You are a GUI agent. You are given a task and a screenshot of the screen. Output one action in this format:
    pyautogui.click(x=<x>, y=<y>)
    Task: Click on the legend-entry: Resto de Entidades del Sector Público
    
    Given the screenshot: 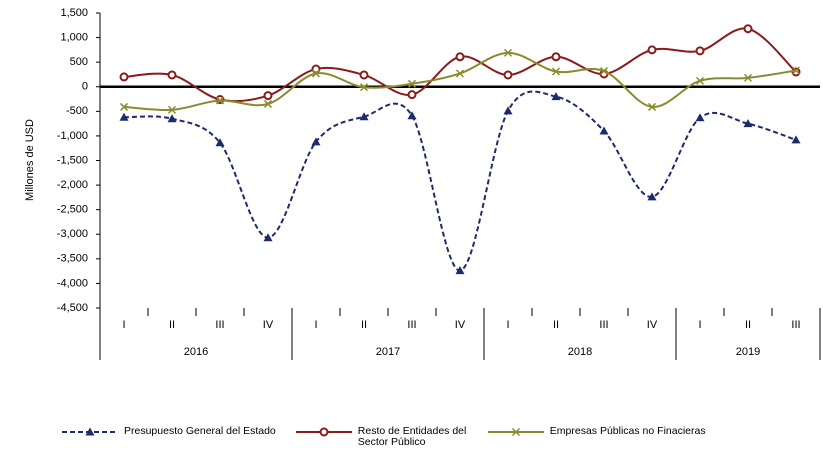 What is the action you would take?
    pyautogui.click(x=381, y=437)
    